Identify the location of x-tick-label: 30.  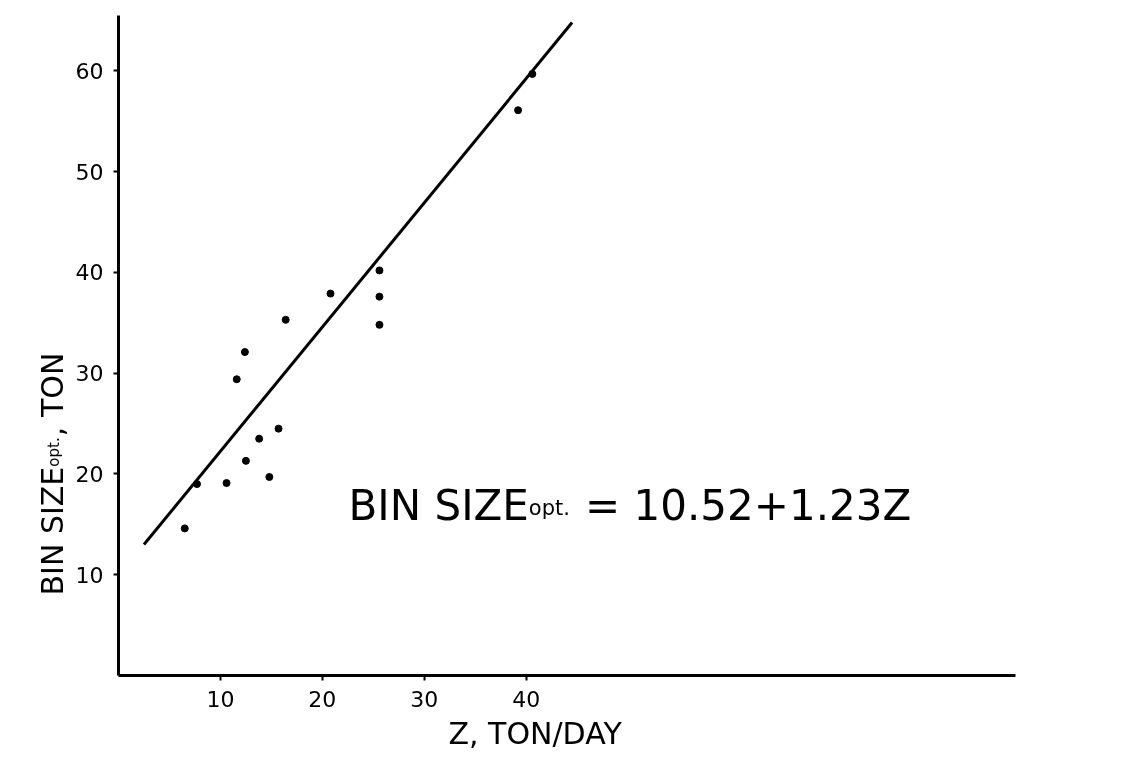
(424, 699).